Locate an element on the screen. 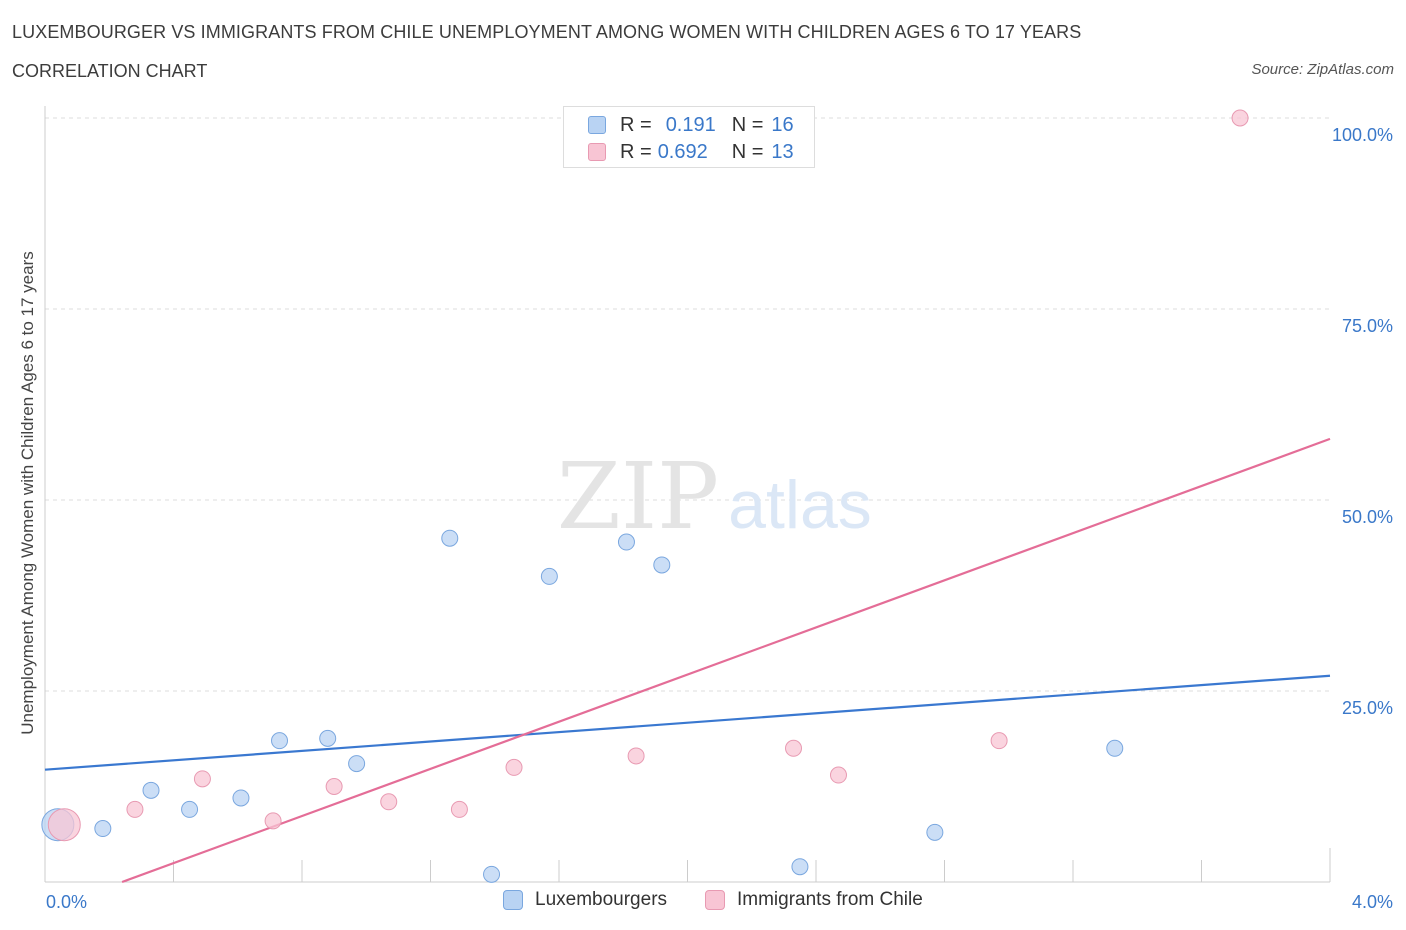  series-legend: Luxembourgers Immigrants from Chile is located at coordinates (703, 902).